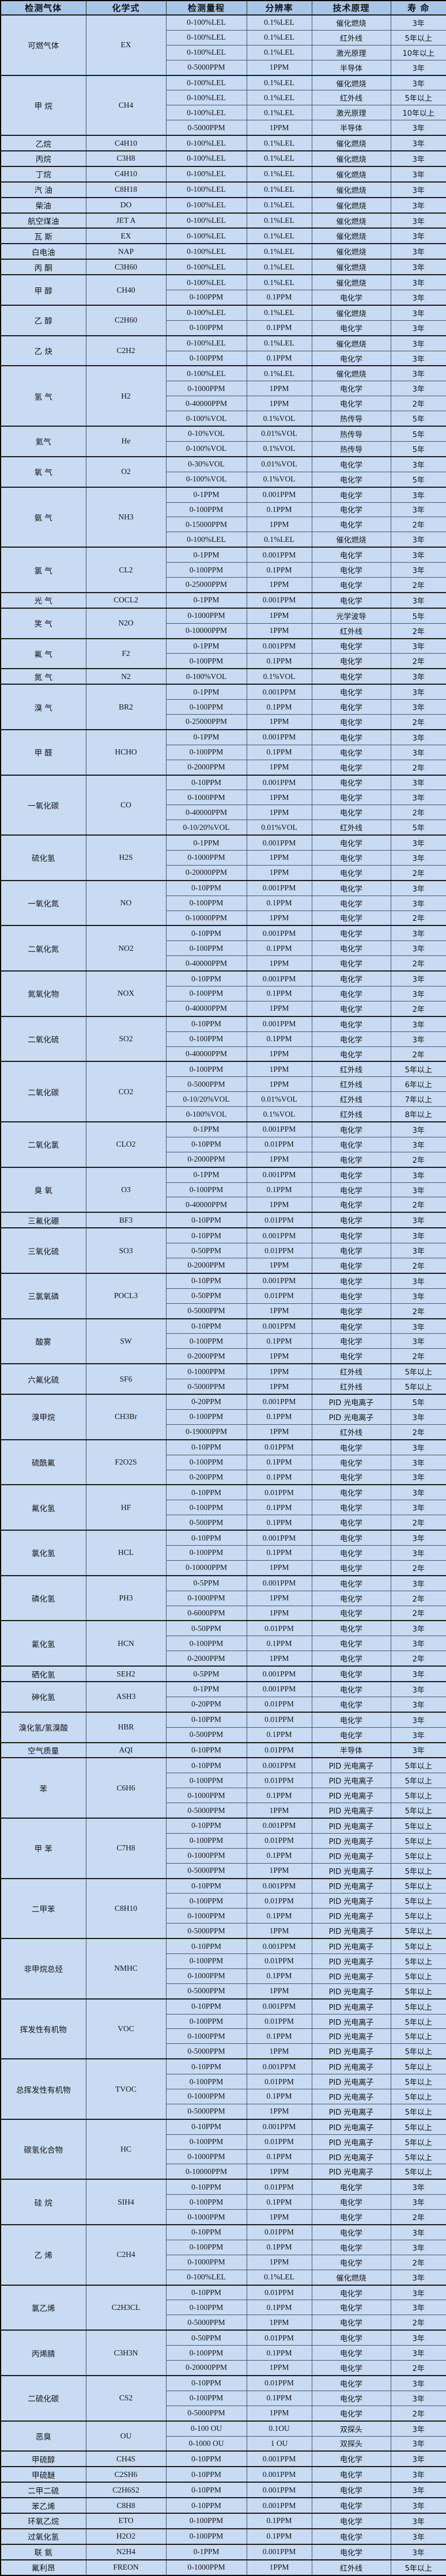 The image size is (446, 2576). Describe the element at coordinates (206, 2444) in the screenshot. I see `range-cell: 0-1000 OU` at that location.